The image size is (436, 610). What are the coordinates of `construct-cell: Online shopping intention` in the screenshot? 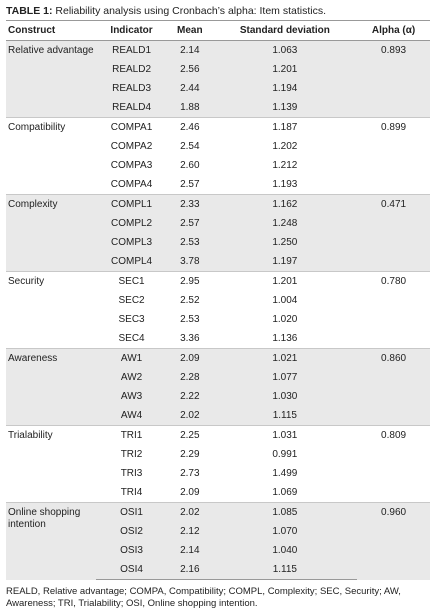 It's located at (51, 541).